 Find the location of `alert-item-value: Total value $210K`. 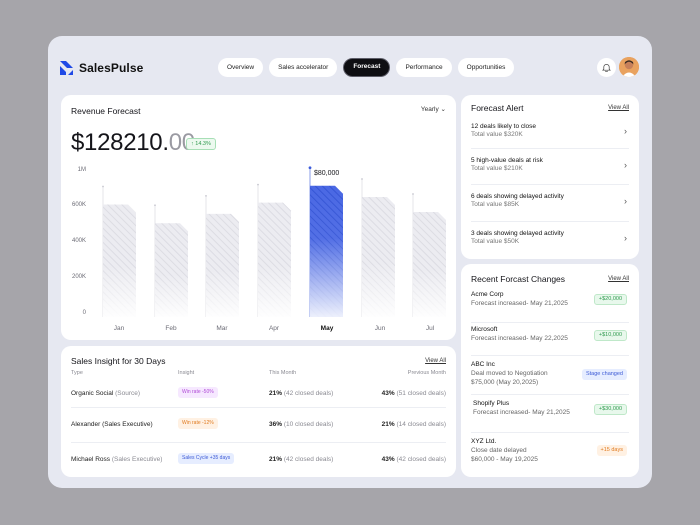

alert-item-value: Total value $210K is located at coordinates (497, 168).